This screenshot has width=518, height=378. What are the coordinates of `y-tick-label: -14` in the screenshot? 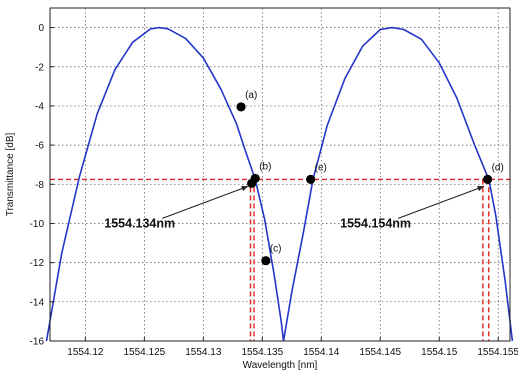 It's located at (37, 302).